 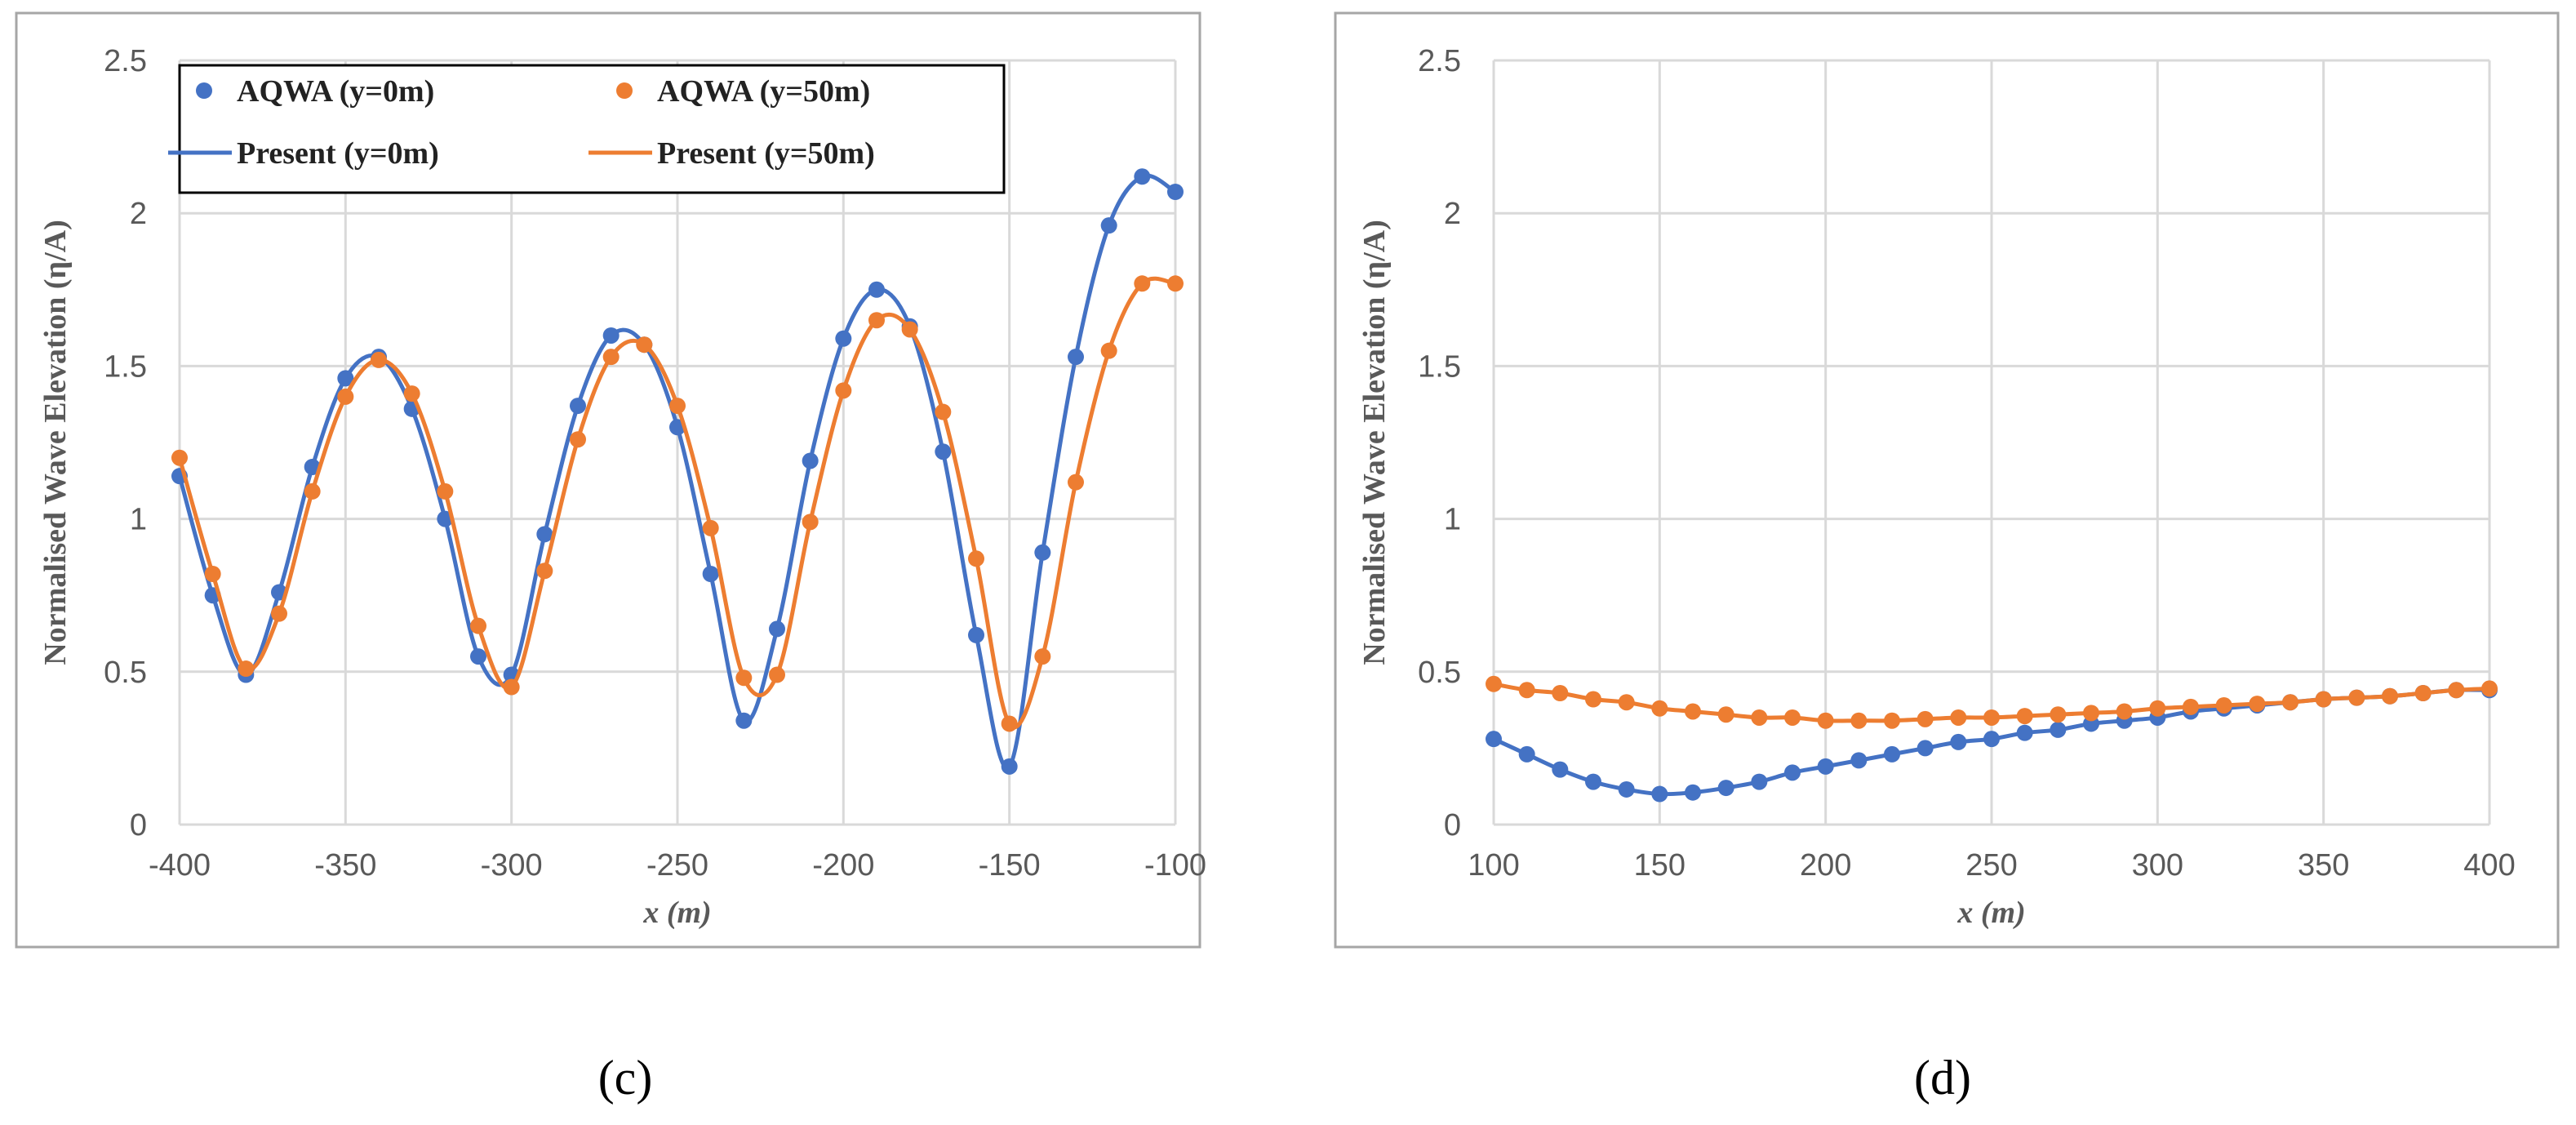 What do you see at coordinates (1991, 865) in the screenshot?
I see `x-tick-label: 250` at bounding box center [1991, 865].